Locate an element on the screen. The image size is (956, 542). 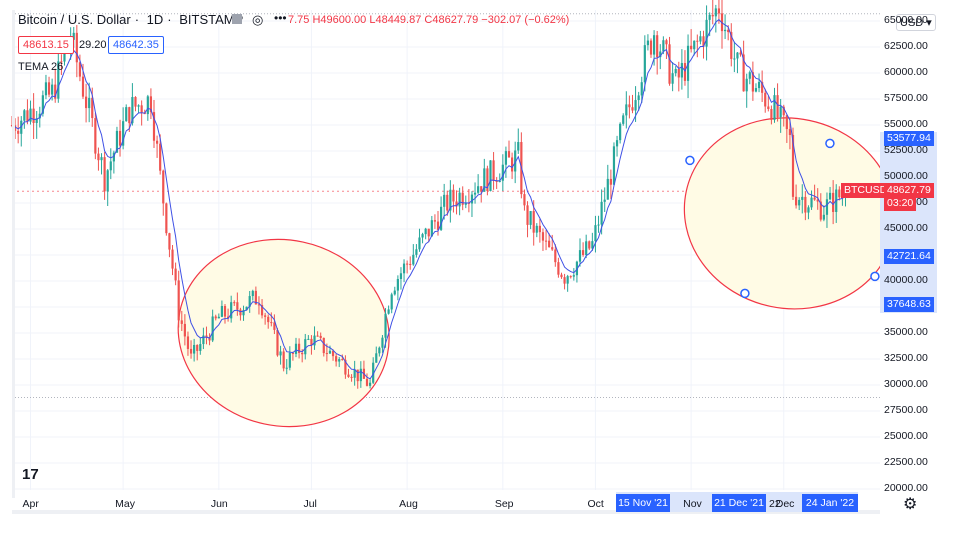
price-tick-label: 22500.00 is located at coordinates (906, 462).